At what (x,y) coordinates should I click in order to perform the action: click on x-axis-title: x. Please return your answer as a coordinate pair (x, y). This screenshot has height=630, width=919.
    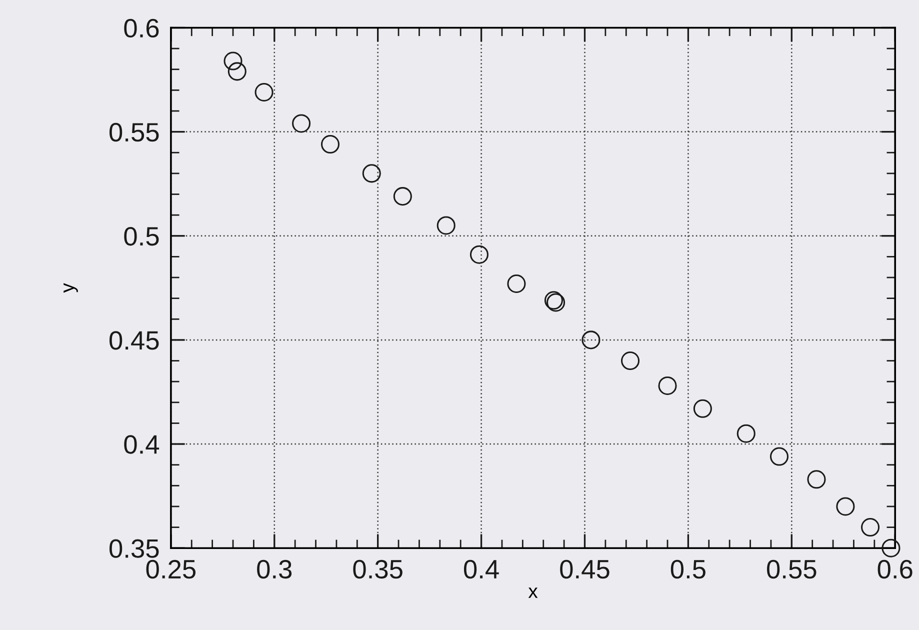
    Looking at the image, I should click on (533, 593).